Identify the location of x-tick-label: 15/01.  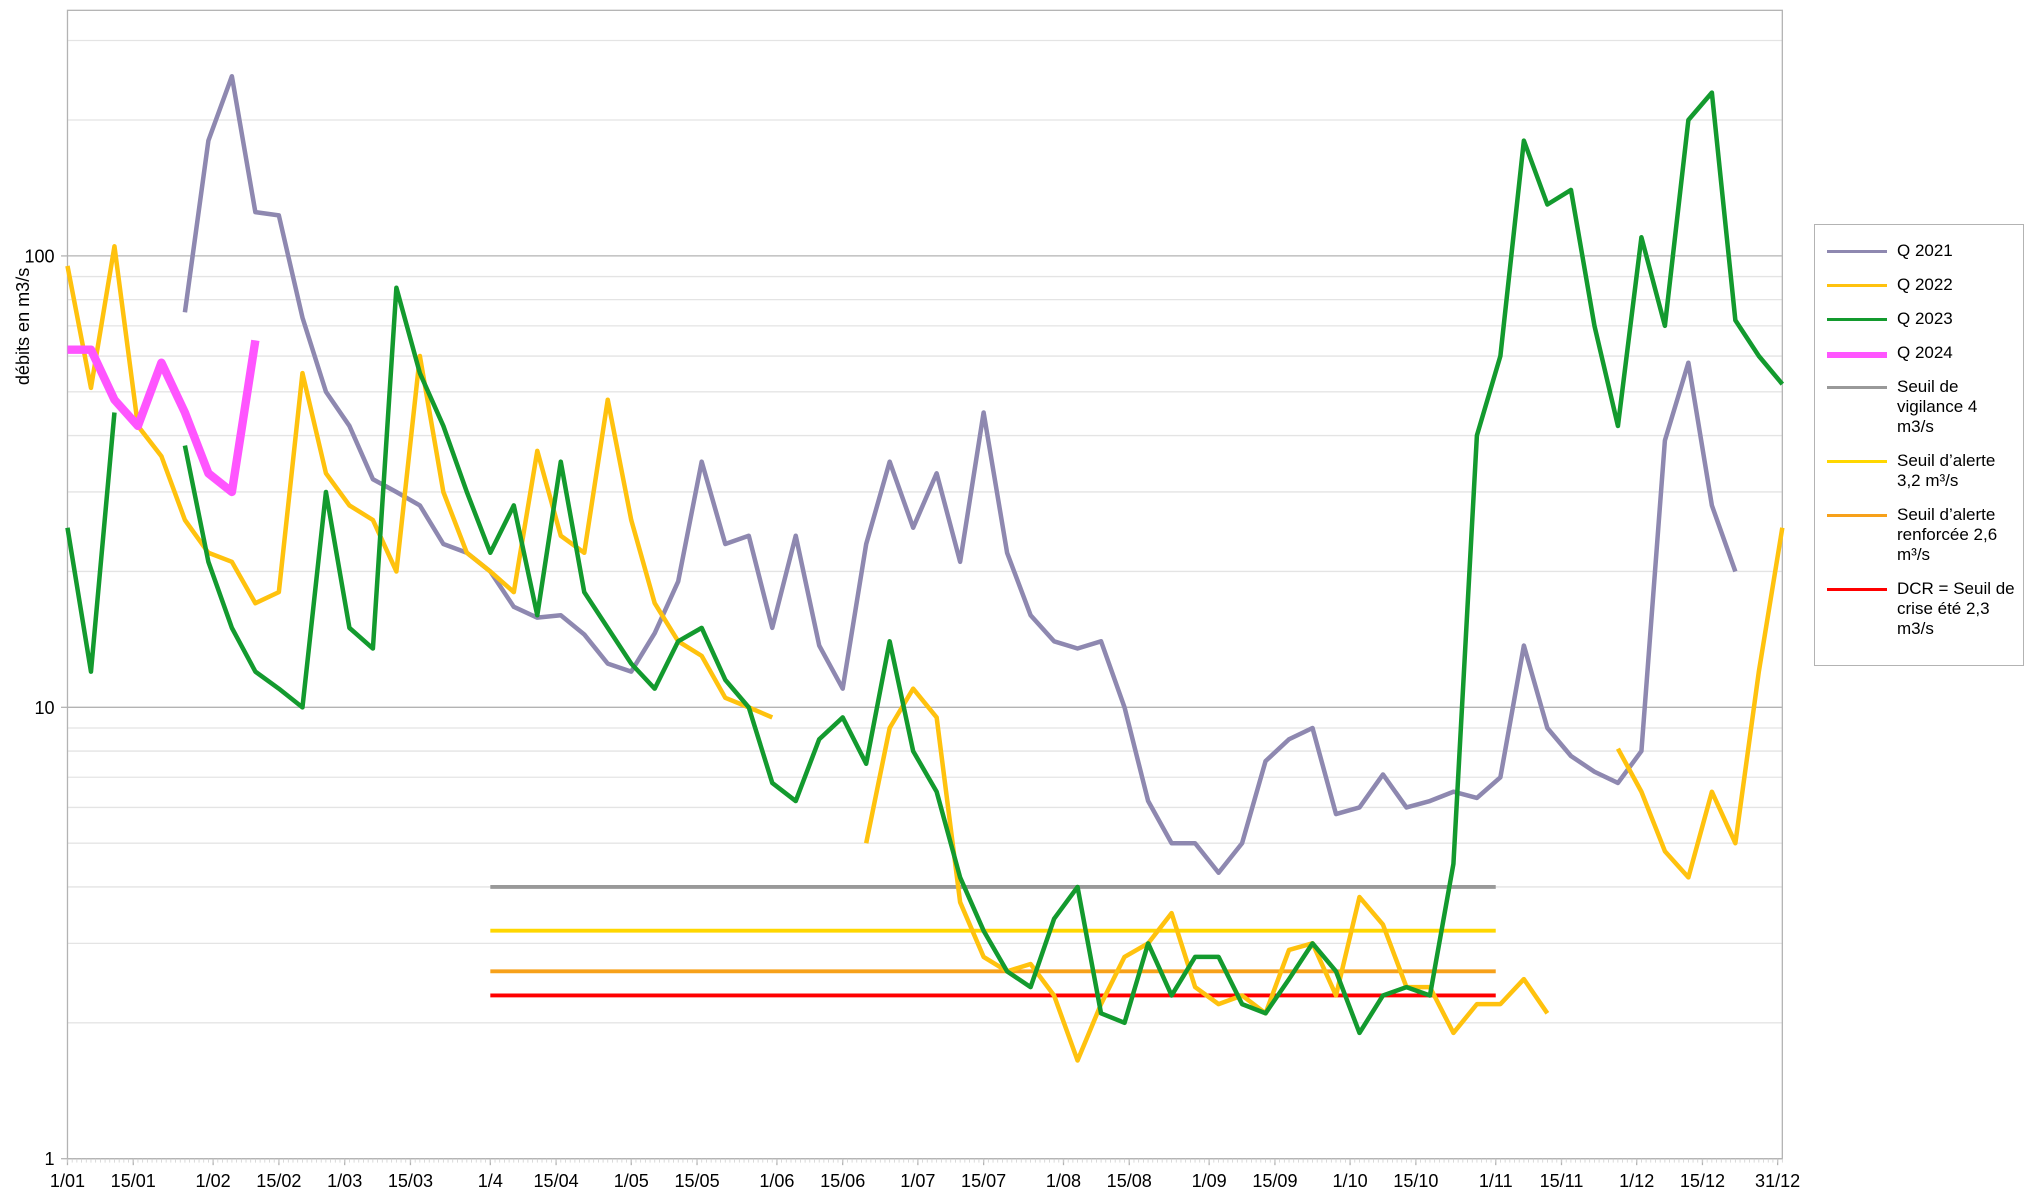
(133, 1181).